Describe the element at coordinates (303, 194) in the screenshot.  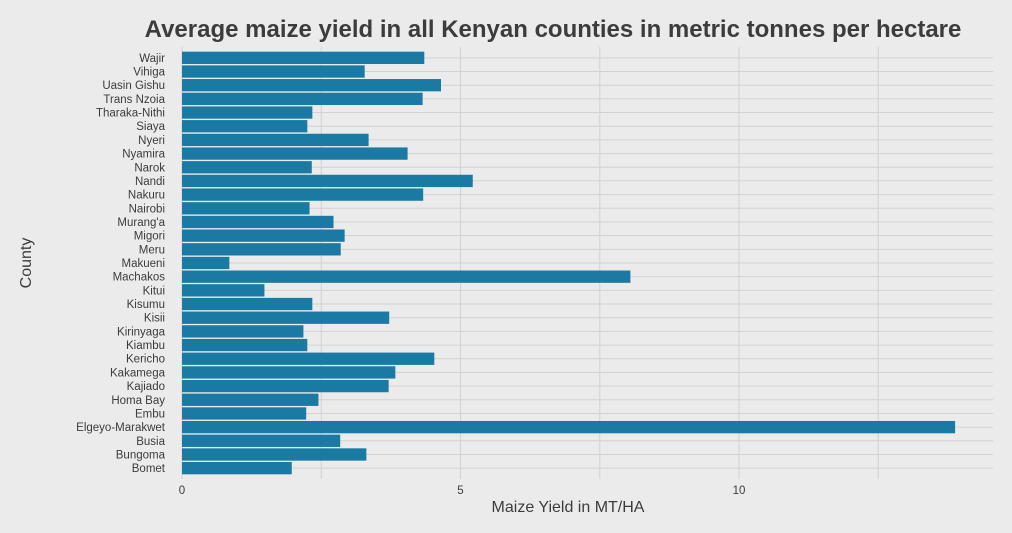
I see `bar-nakuru` at that location.